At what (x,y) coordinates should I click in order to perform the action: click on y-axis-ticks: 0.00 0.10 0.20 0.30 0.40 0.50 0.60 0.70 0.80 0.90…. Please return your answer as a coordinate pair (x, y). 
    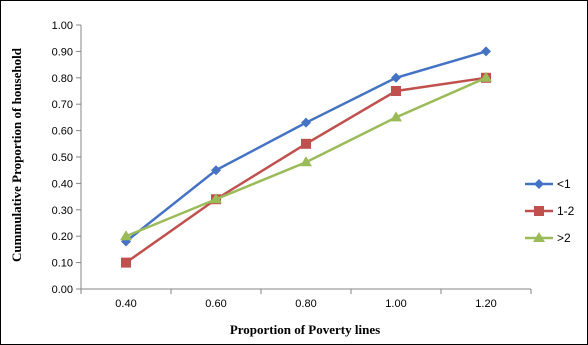
    Looking at the image, I should click on (66, 158).